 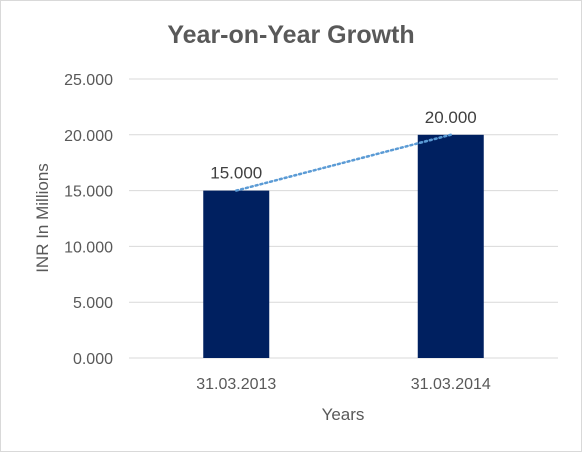 I want to click on x-axis-title: Years, so click(x=343, y=414).